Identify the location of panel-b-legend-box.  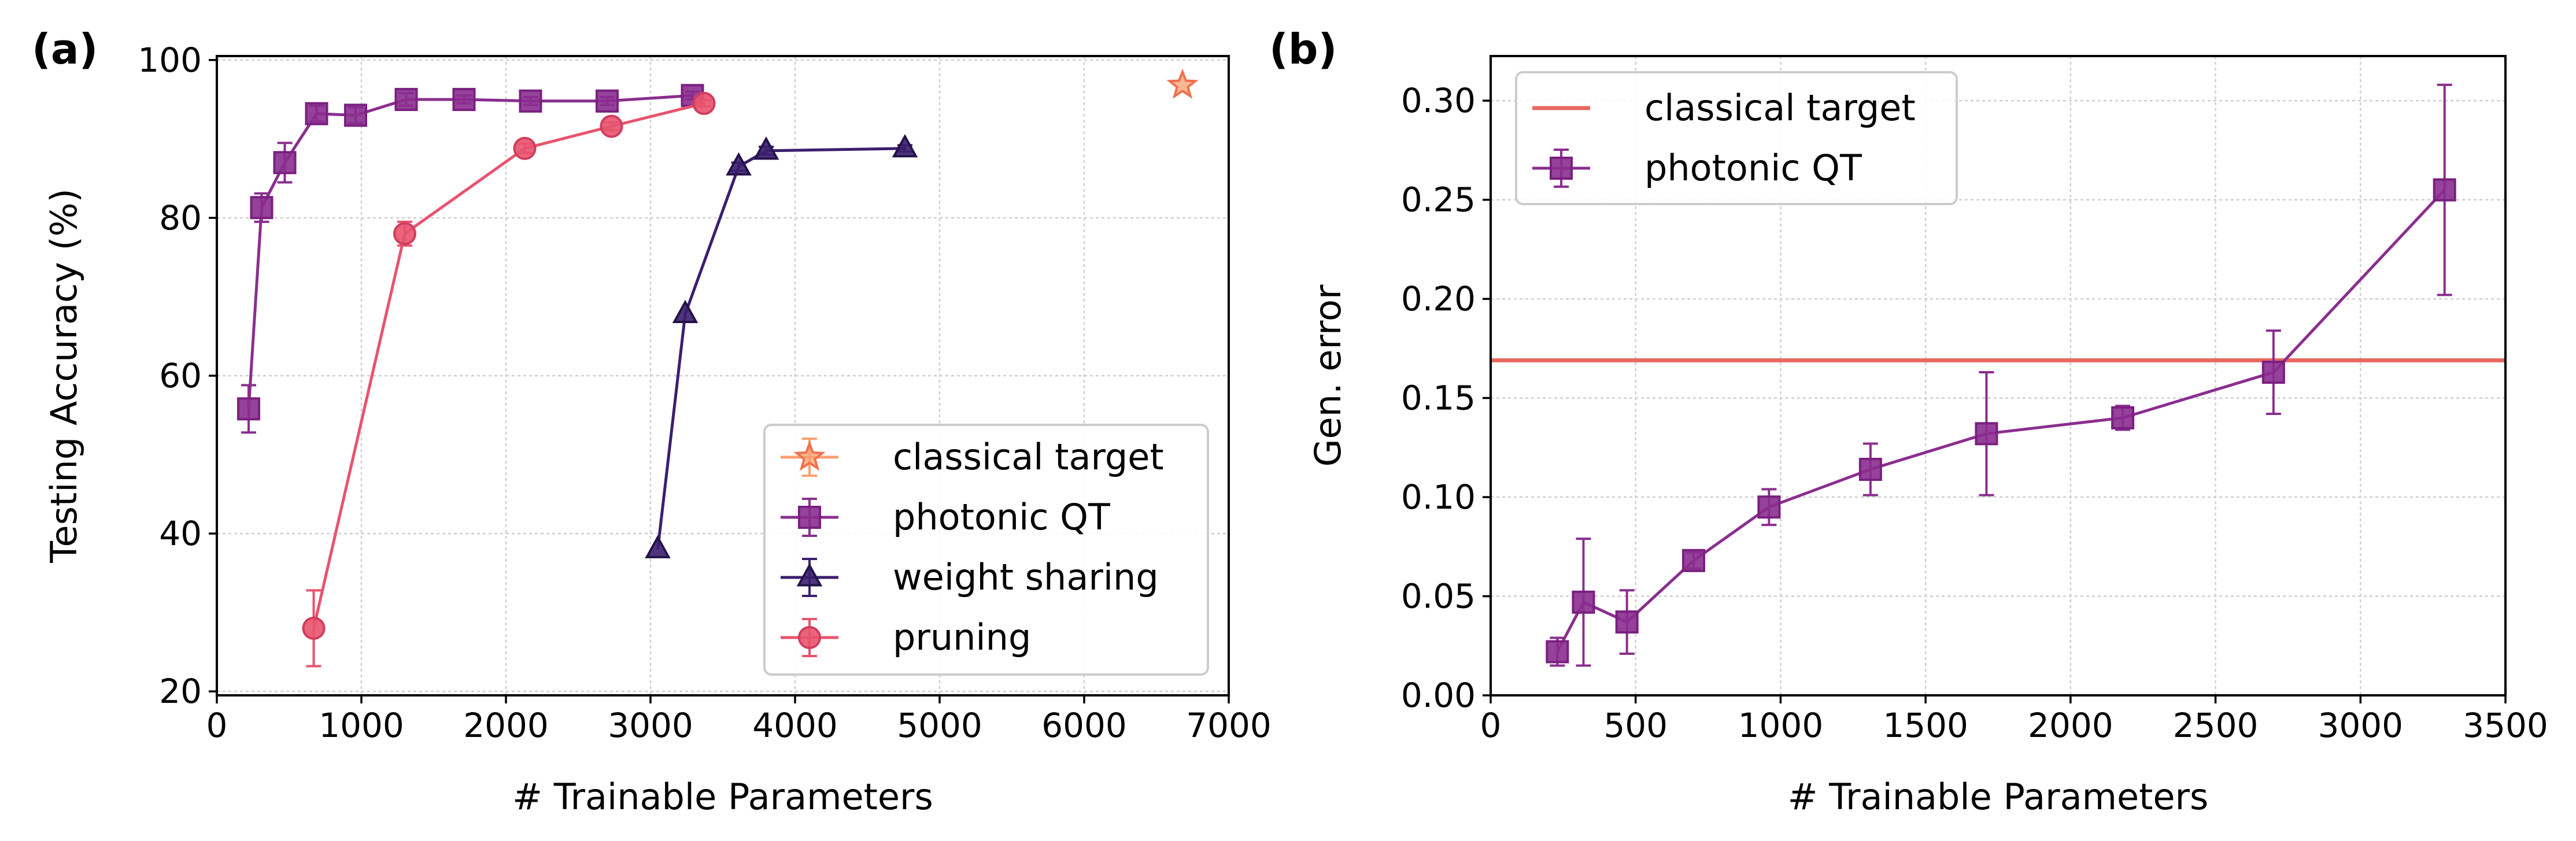
(1736, 138).